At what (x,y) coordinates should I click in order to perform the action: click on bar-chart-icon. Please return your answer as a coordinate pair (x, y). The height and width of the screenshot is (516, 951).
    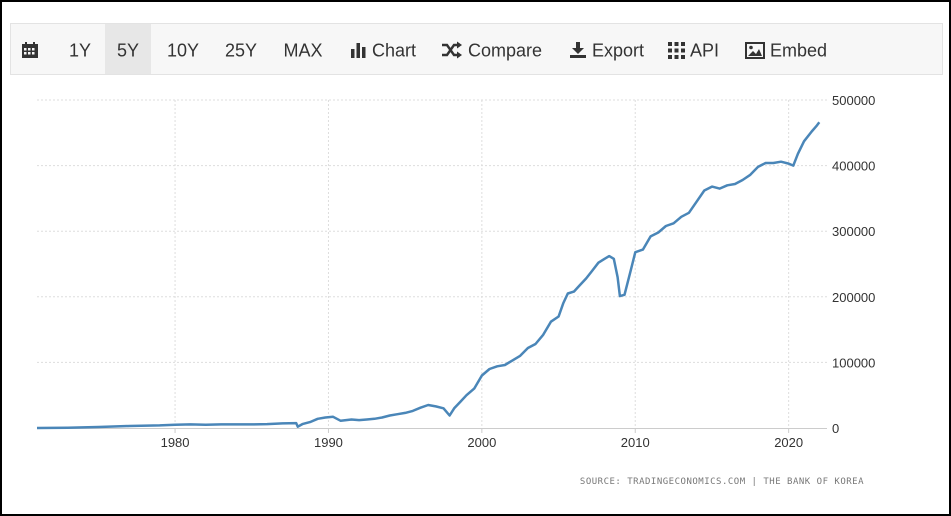
    Looking at the image, I should click on (358, 51).